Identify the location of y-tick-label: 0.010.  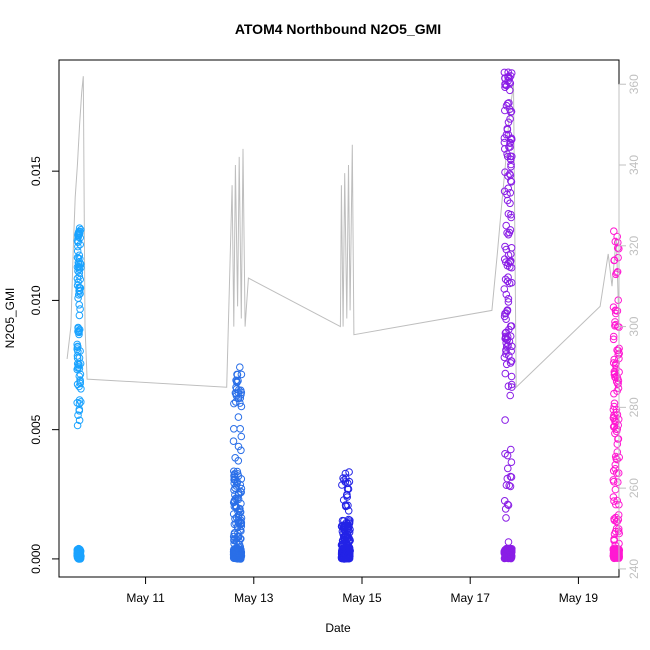
(36, 300).